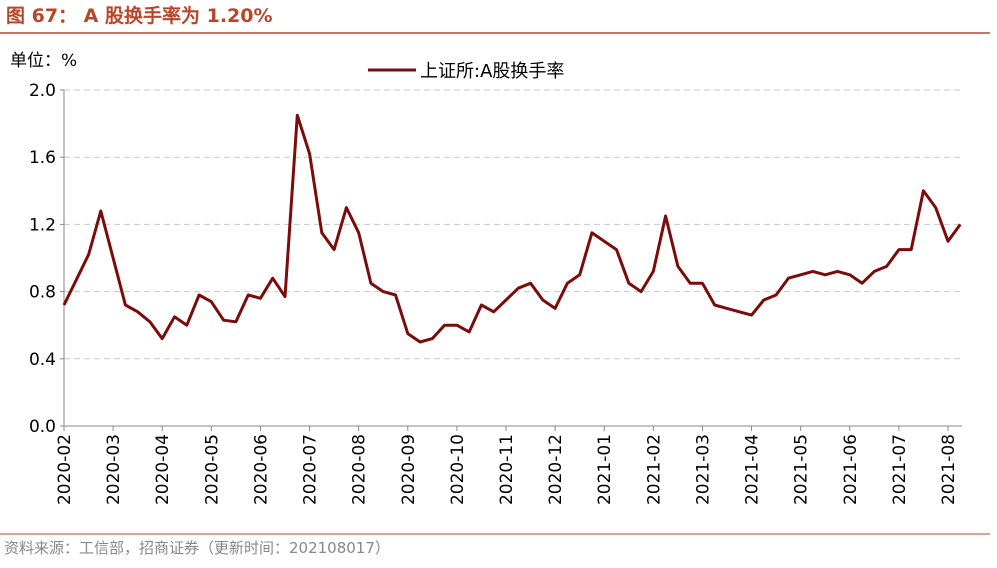 This screenshot has width=997, height=568. What do you see at coordinates (42, 360) in the screenshot?
I see `y-tick-label: 0.4` at bounding box center [42, 360].